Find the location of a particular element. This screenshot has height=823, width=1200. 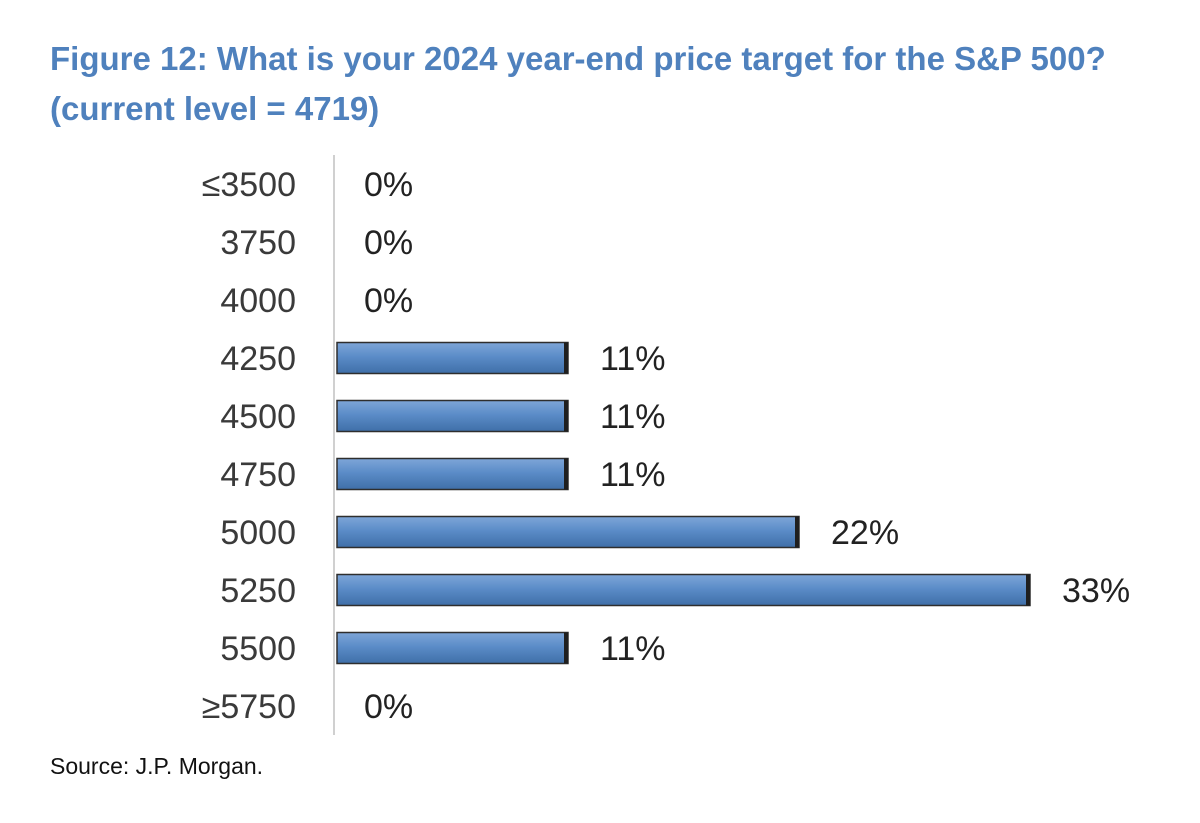

category-label: ≤3500 is located at coordinates (249, 185).